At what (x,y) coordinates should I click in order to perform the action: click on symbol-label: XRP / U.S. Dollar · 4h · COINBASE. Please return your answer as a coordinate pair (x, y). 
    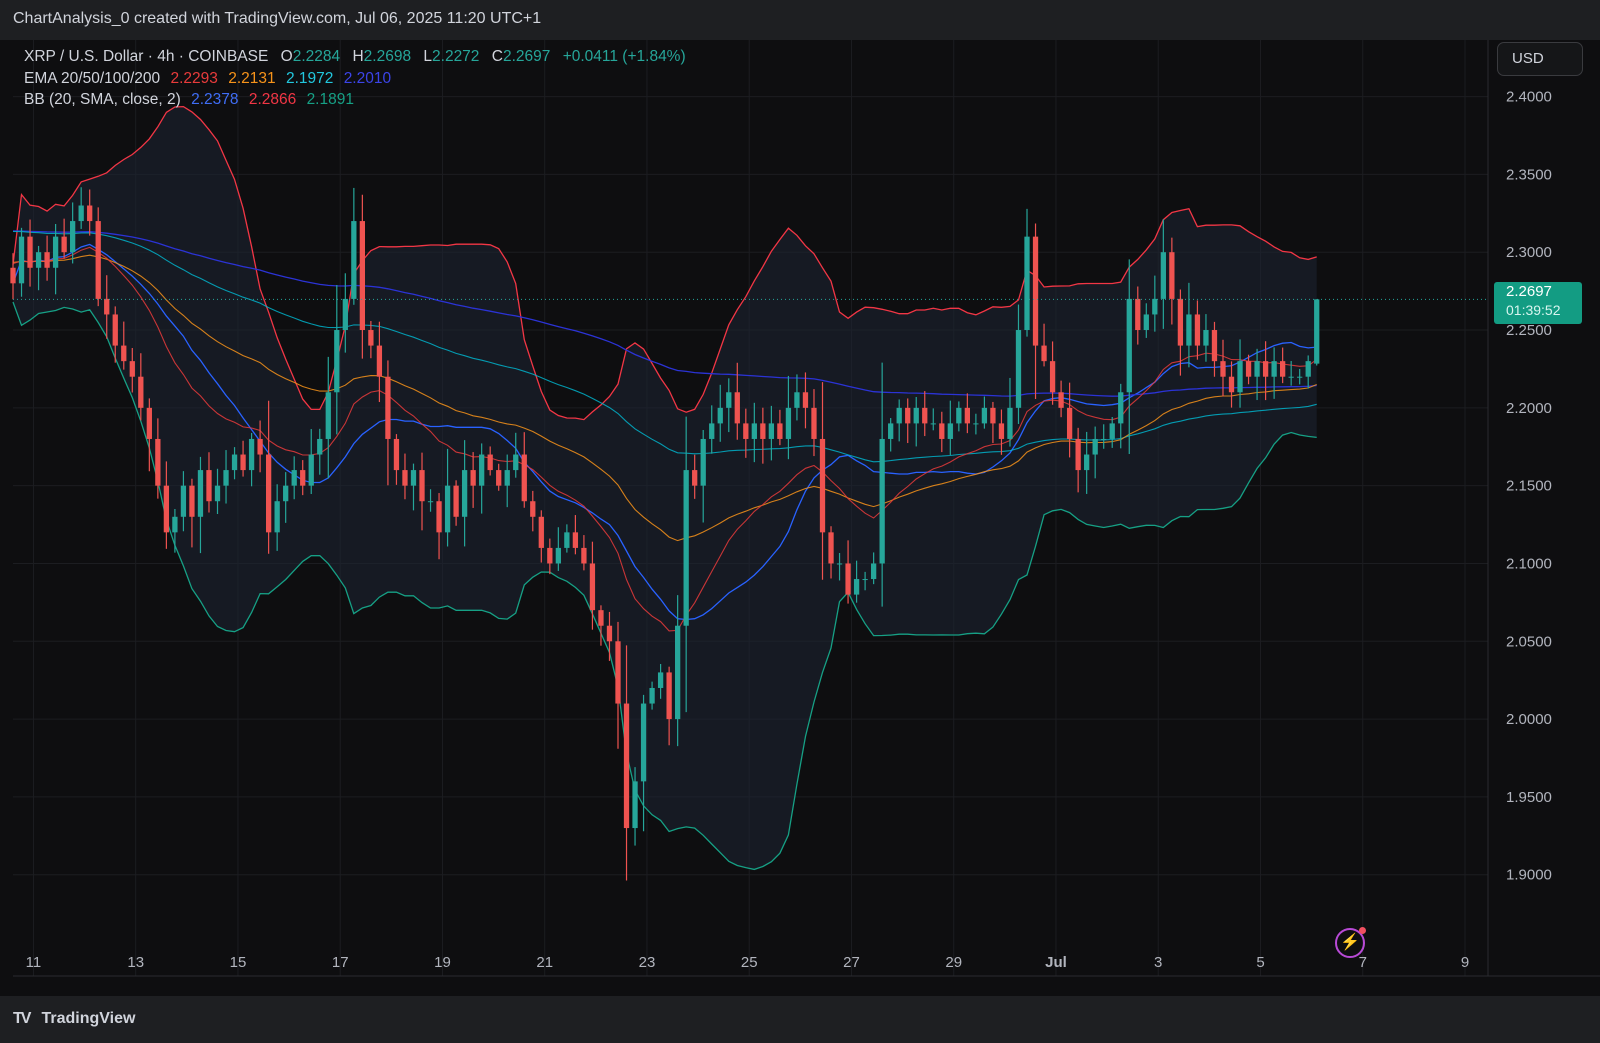
    Looking at the image, I should click on (146, 56).